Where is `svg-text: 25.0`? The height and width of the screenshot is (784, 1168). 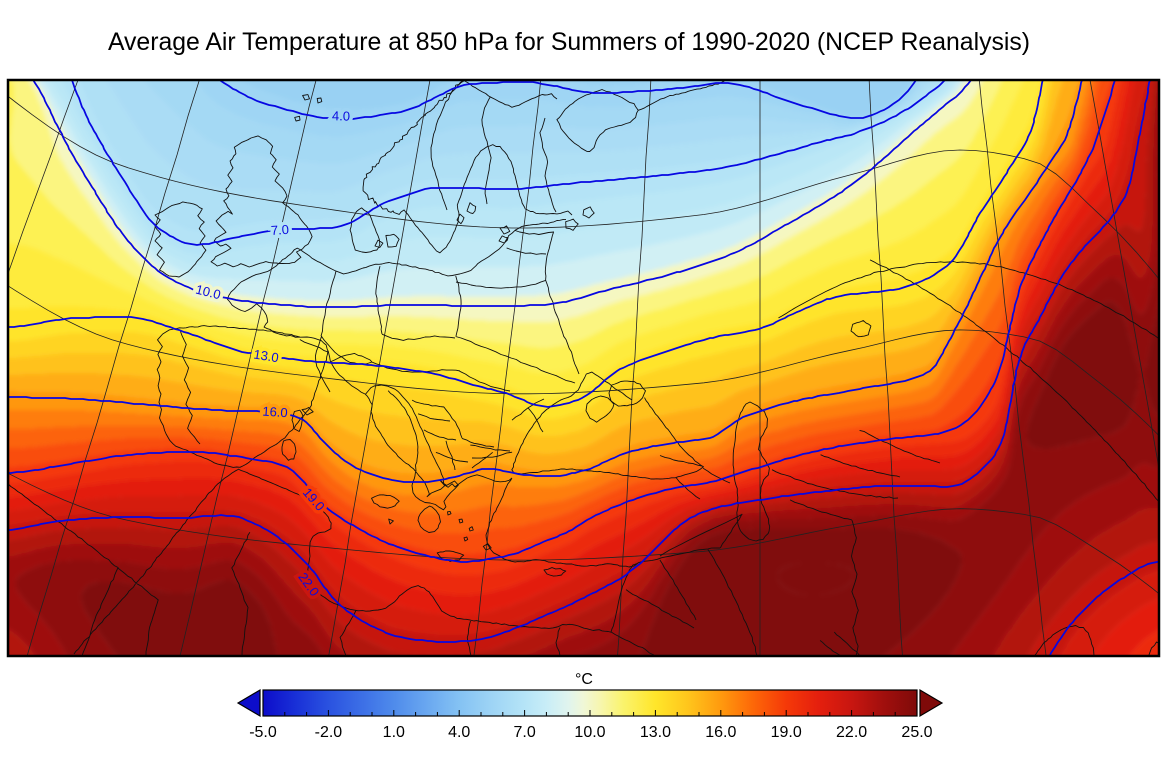
svg-text: 25.0 is located at coordinates (916, 732).